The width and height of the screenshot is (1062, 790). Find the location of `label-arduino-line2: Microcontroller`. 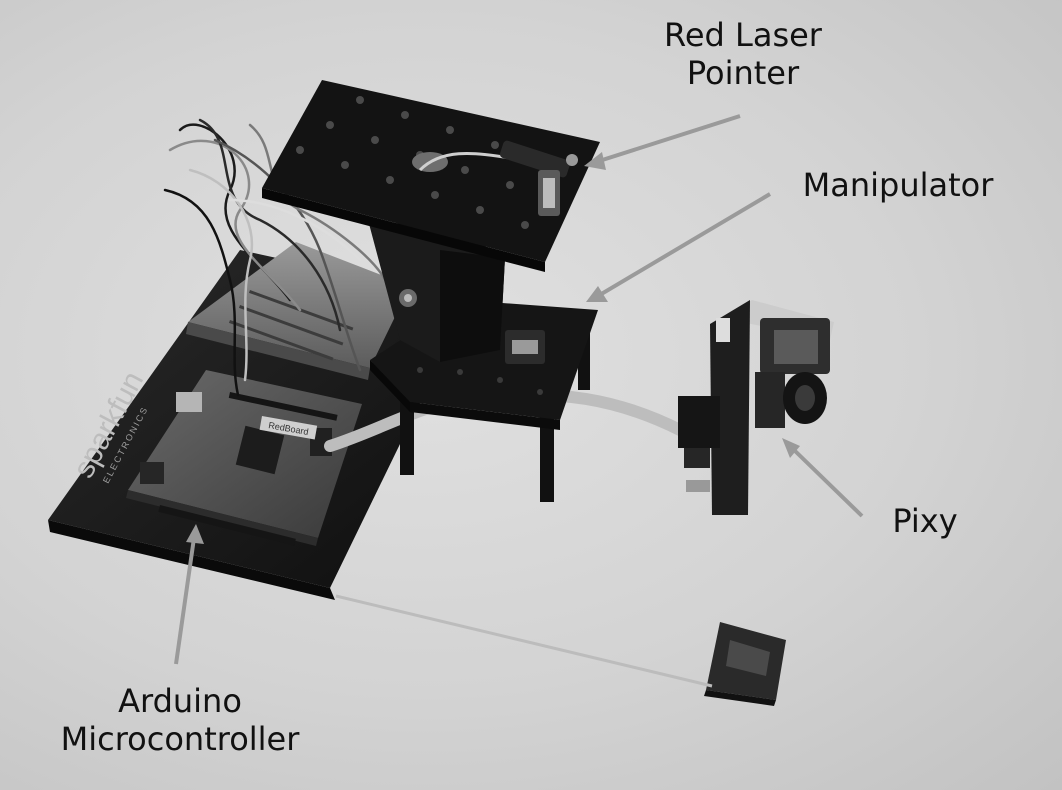

label-arduino-line2: Microcontroller is located at coordinates (180, 739).